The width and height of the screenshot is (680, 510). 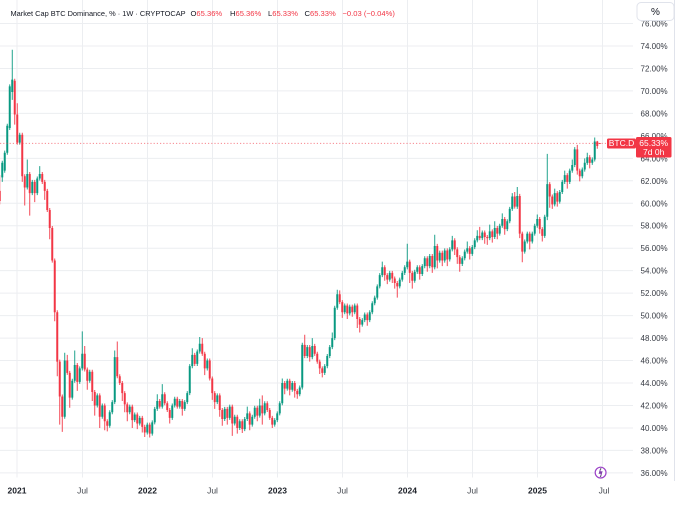 I want to click on svg-text: 54.00%, so click(x=654, y=271).